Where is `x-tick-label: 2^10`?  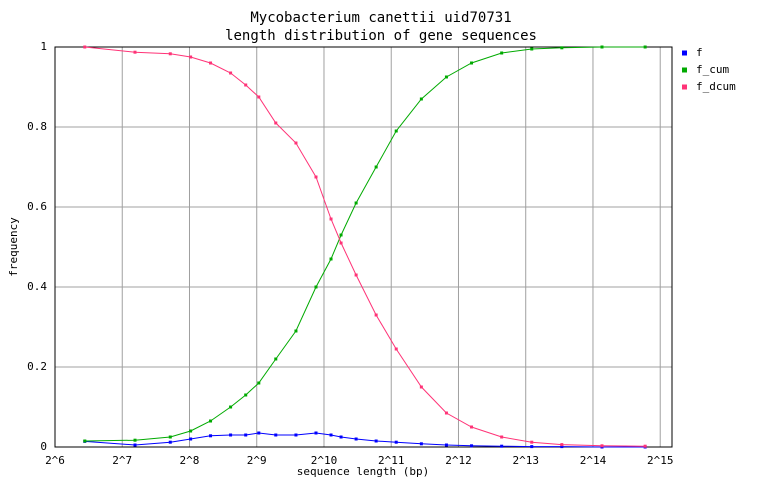 x-tick-label: 2^10 is located at coordinates (324, 460).